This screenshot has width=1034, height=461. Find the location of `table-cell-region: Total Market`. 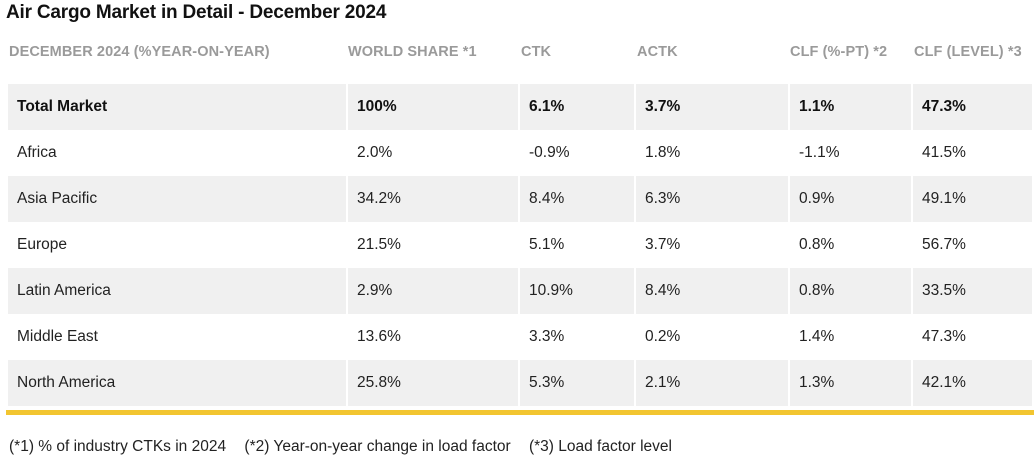

table-cell-region: Total Market is located at coordinates (177, 107).